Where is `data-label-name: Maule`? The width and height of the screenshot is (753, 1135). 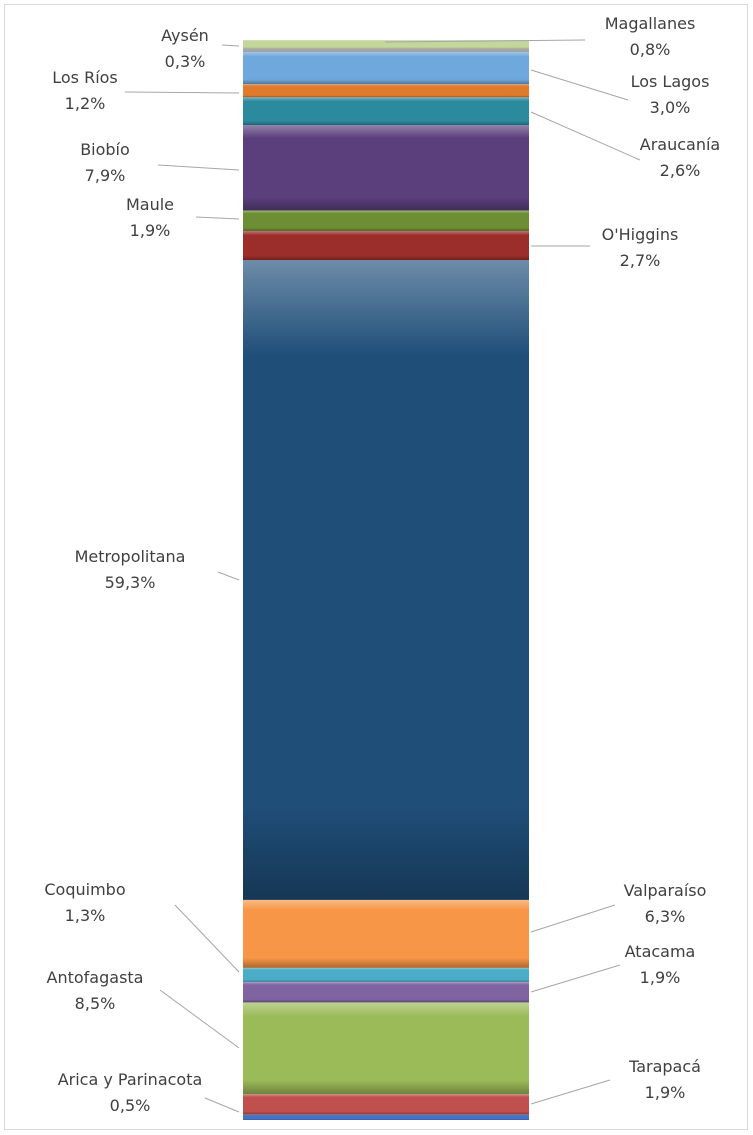
data-label-name: Maule is located at coordinates (150, 204).